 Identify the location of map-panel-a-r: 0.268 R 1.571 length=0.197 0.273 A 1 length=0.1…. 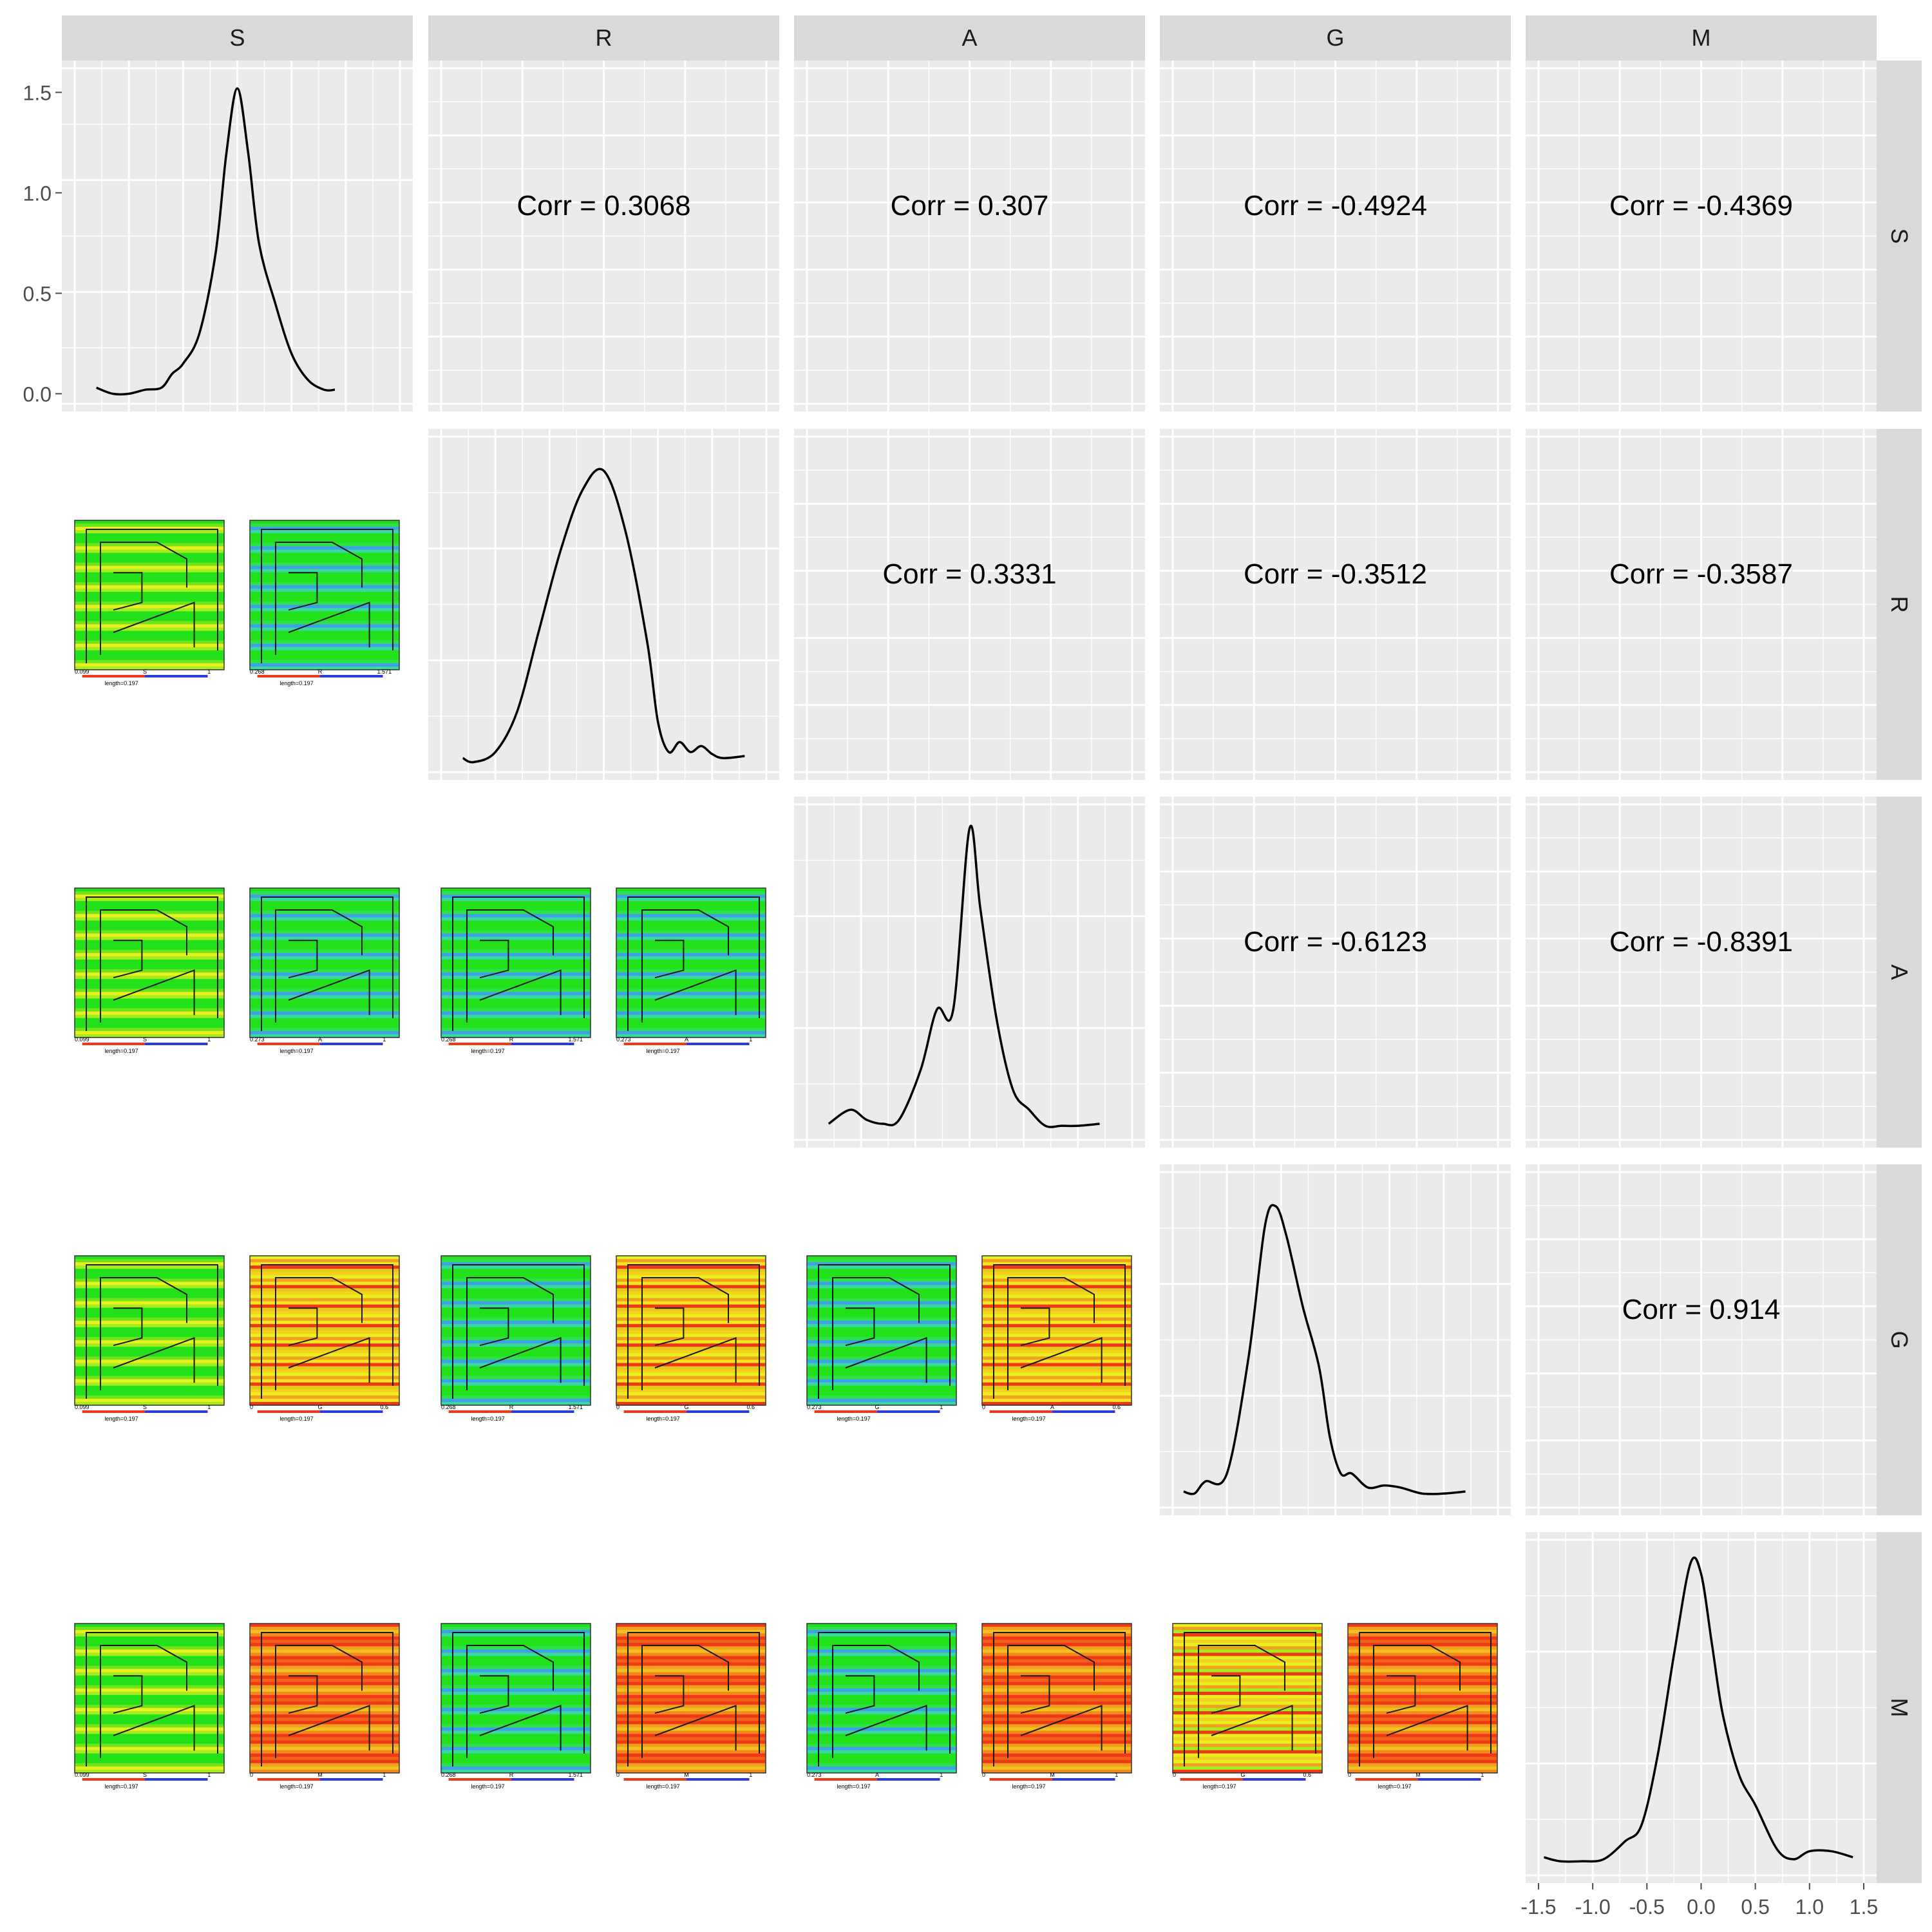
(603, 971).